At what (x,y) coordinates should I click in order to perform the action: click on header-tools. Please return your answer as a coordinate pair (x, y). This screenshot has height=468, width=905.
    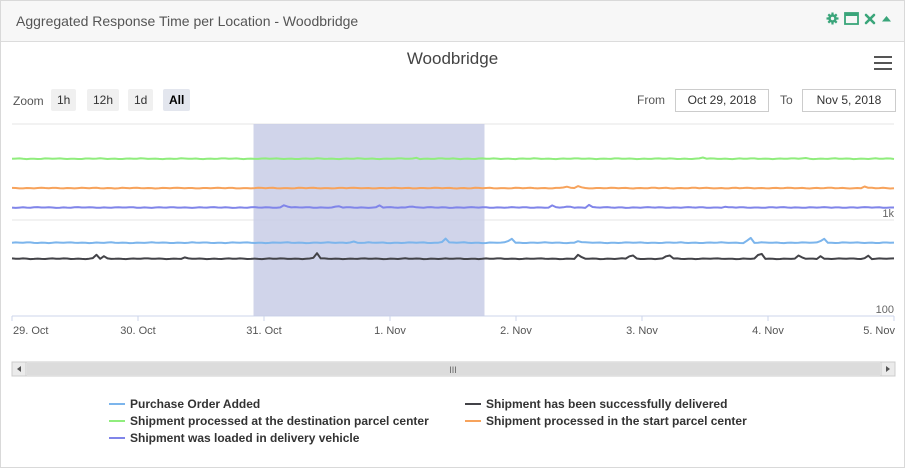
    Looking at the image, I should click on (859, 18).